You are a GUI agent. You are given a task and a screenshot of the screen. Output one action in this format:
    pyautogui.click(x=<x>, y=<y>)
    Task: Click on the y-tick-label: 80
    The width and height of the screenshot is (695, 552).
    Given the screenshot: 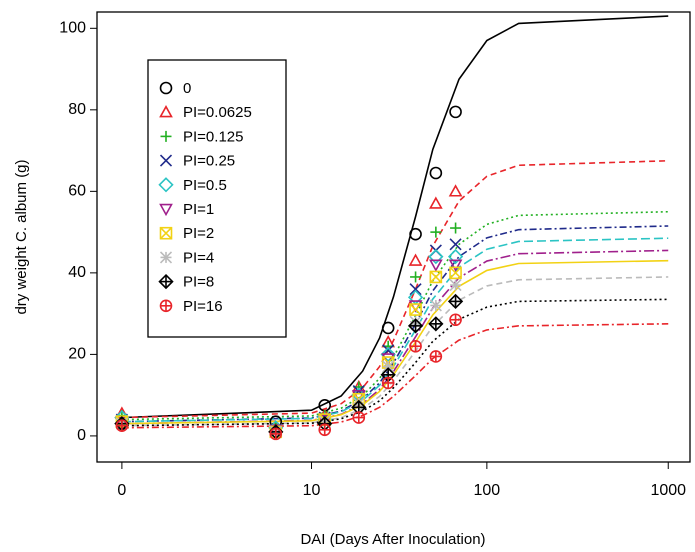 What is the action you would take?
    pyautogui.click(x=77, y=109)
    